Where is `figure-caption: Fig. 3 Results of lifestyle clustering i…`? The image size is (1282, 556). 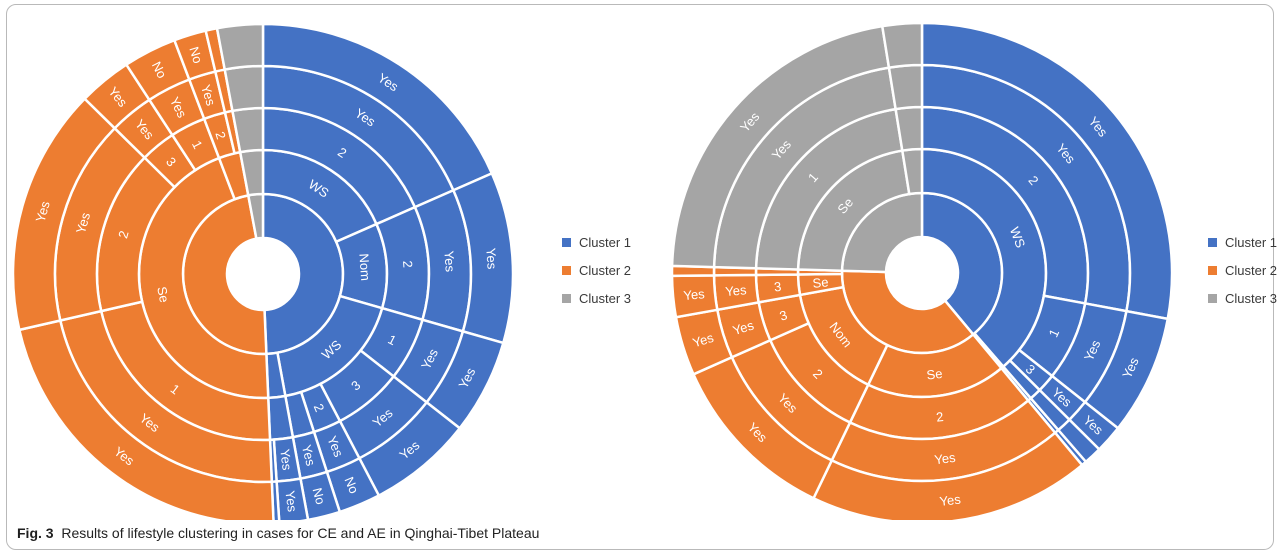 figure-caption: Fig. 3 Results of lifestyle clustering i… is located at coordinates (278, 533).